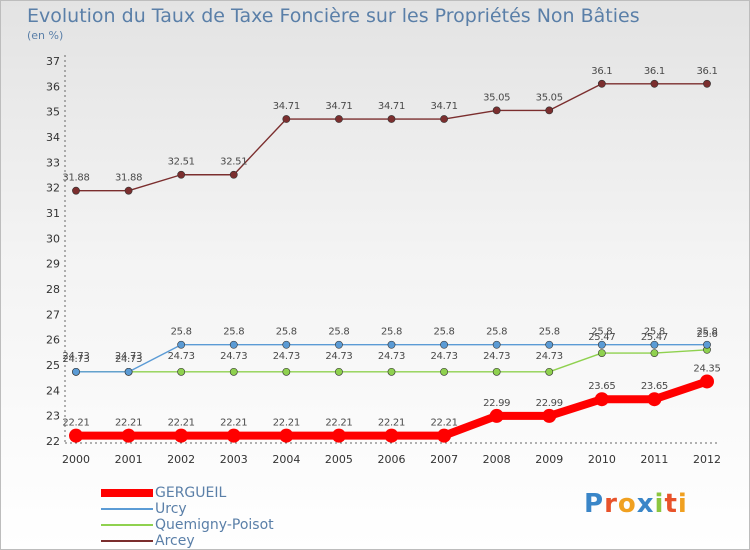 Image resolution: width=750 pixels, height=550 pixels. What do you see at coordinates (53, 162) in the screenshot?
I see `y-tick-label: 33` at bounding box center [53, 162].